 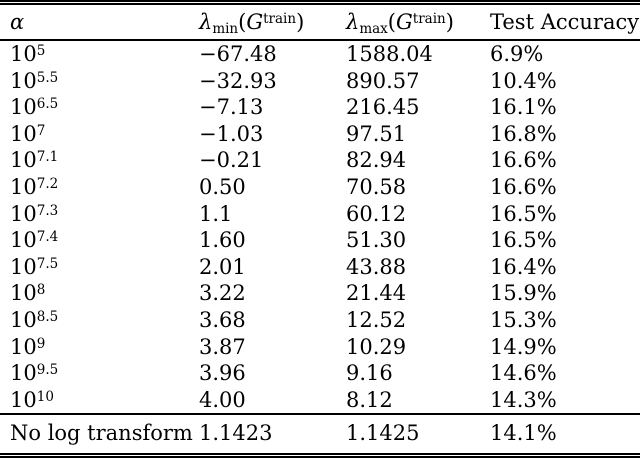 I want to click on test-accuracy-value: 15.9%, so click(x=523, y=293).